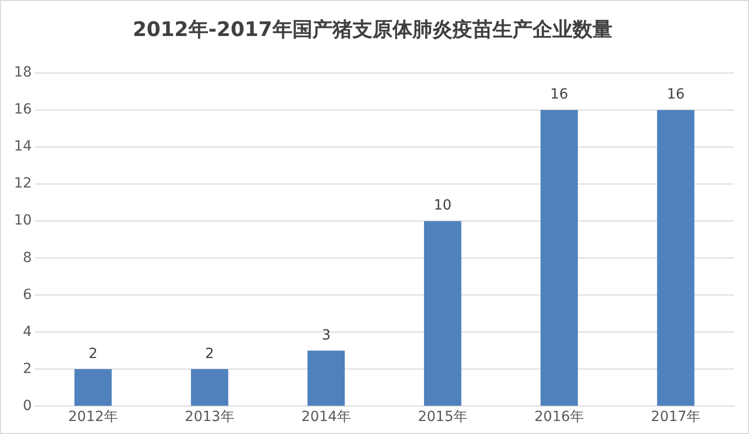 The image size is (749, 434). Describe the element at coordinates (209, 417) in the screenshot. I see `x-tick-label: 2013年` at that location.